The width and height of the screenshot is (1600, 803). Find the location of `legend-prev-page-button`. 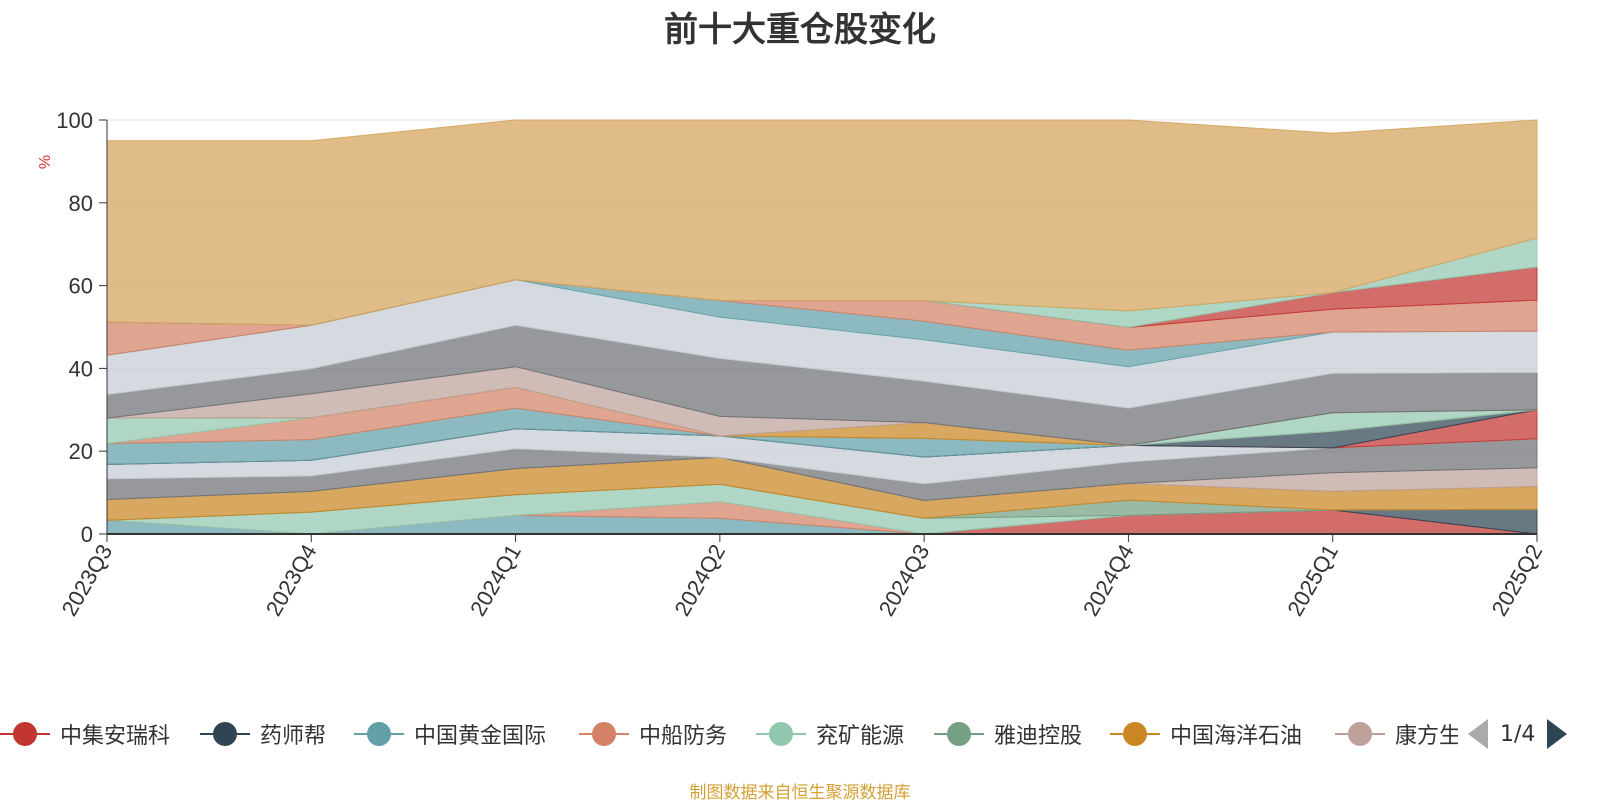

legend-prev-page-button is located at coordinates (1478, 734).